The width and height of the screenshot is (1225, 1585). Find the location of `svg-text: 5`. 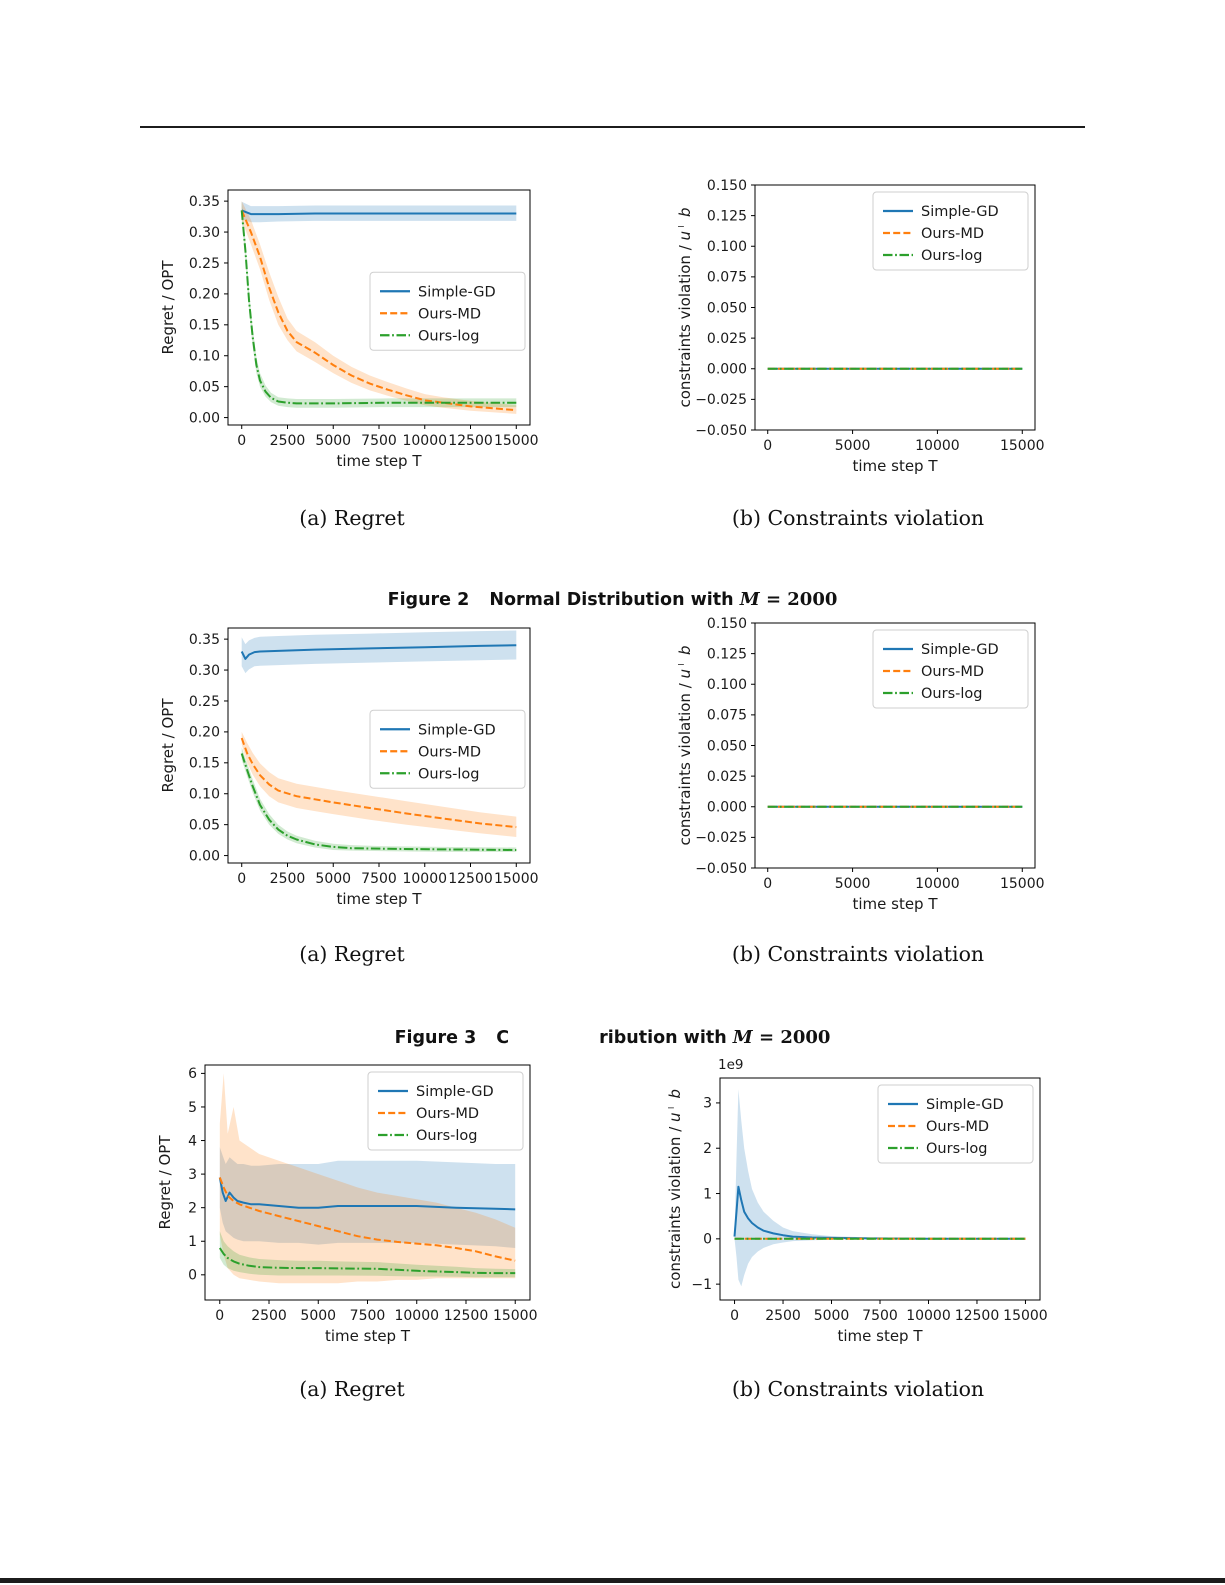

svg-text: 5 is located at coordinates (192, 1108).